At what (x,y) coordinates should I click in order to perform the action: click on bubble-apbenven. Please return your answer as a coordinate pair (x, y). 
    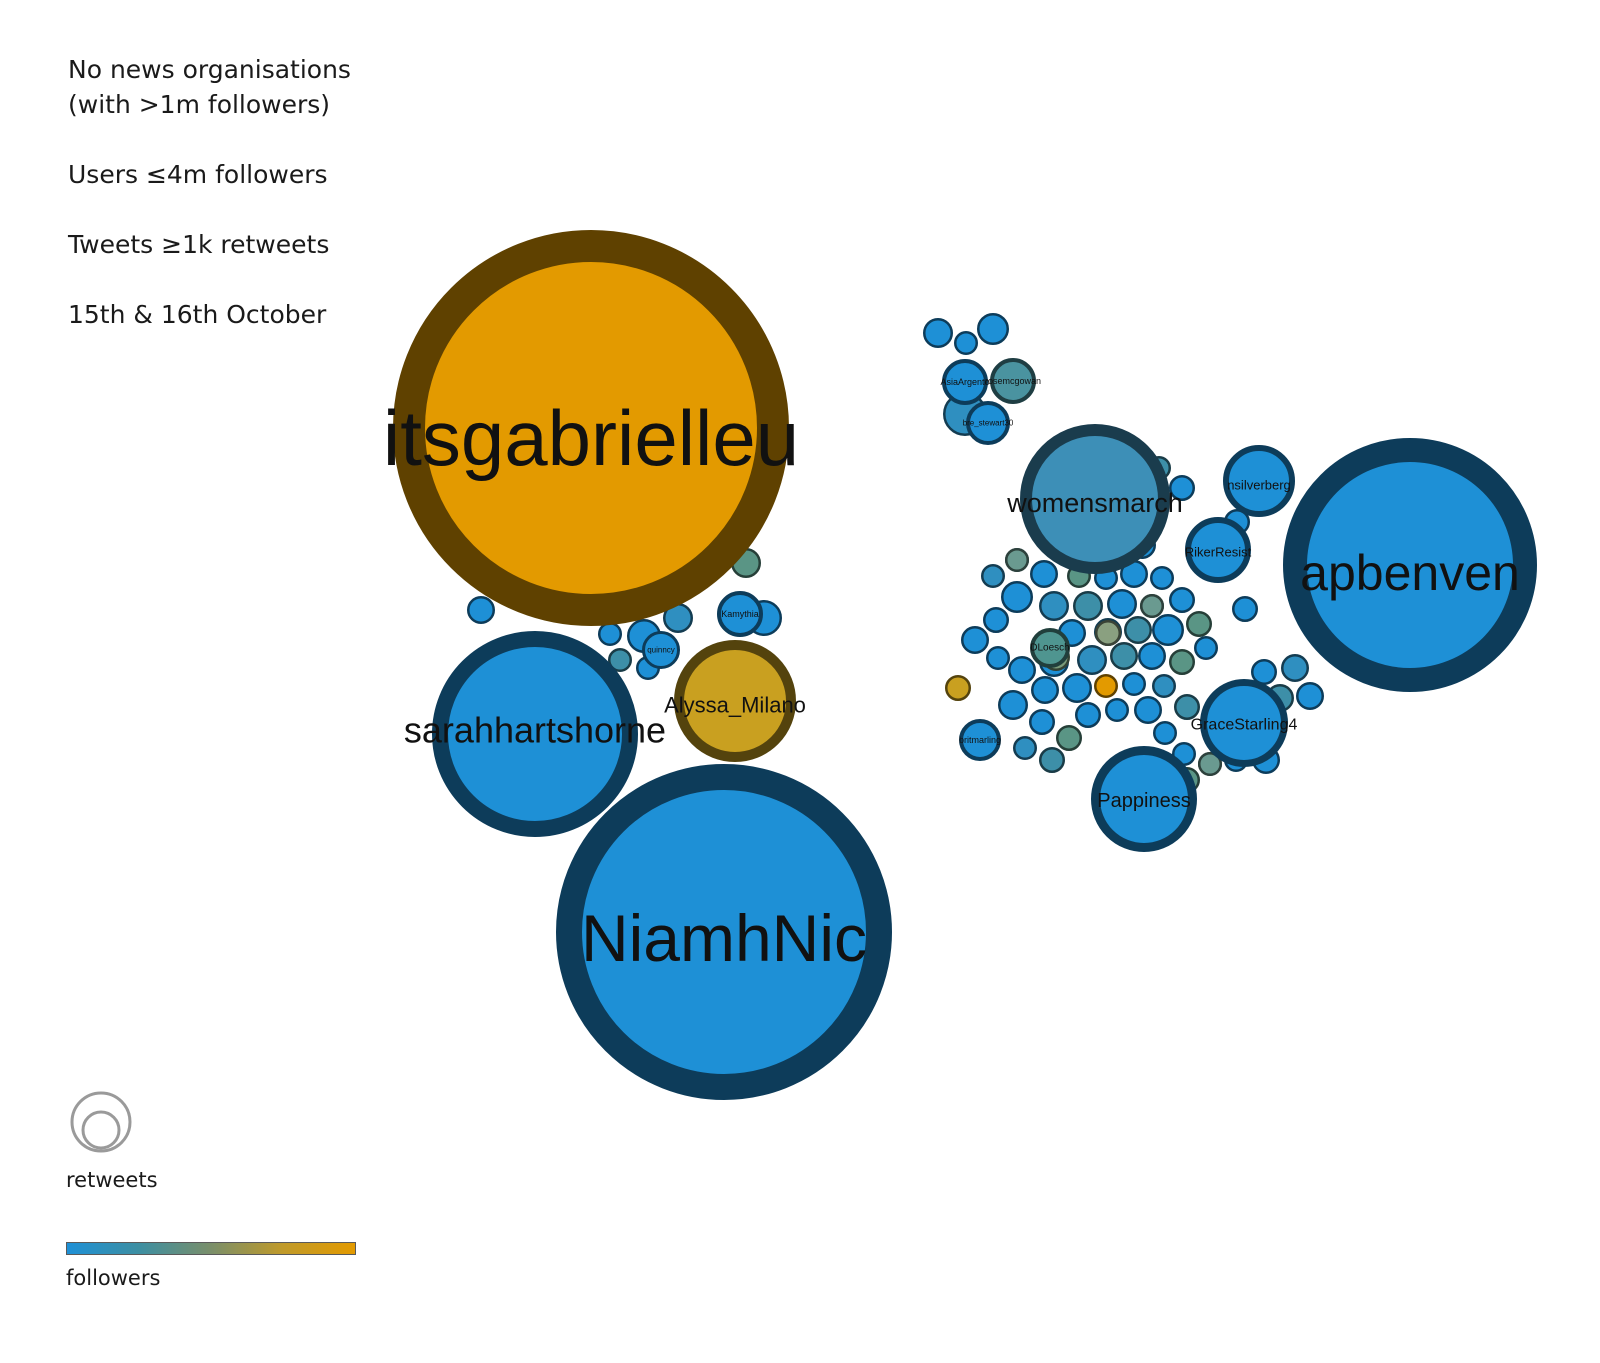
    Looking at the image, I should click on (1410, 565).